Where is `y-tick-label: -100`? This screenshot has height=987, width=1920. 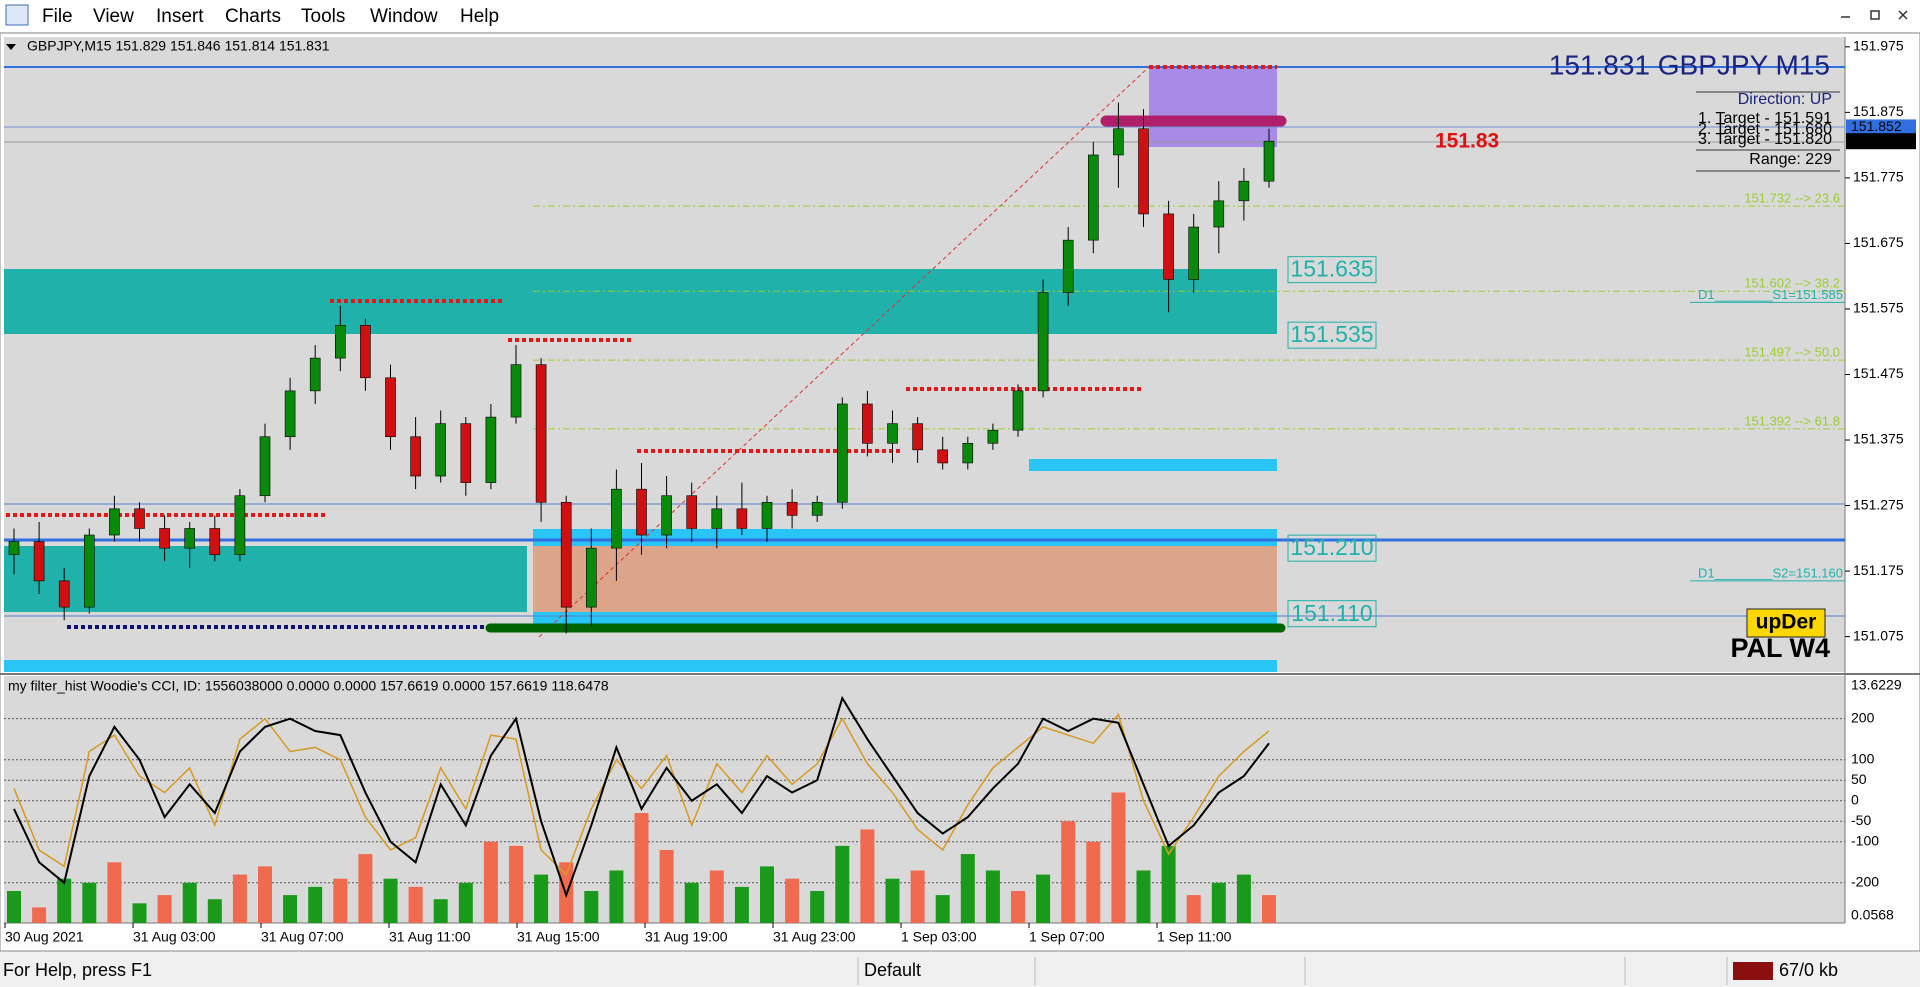 y-tick-label: -100 is located at coordinates (1865, 840).